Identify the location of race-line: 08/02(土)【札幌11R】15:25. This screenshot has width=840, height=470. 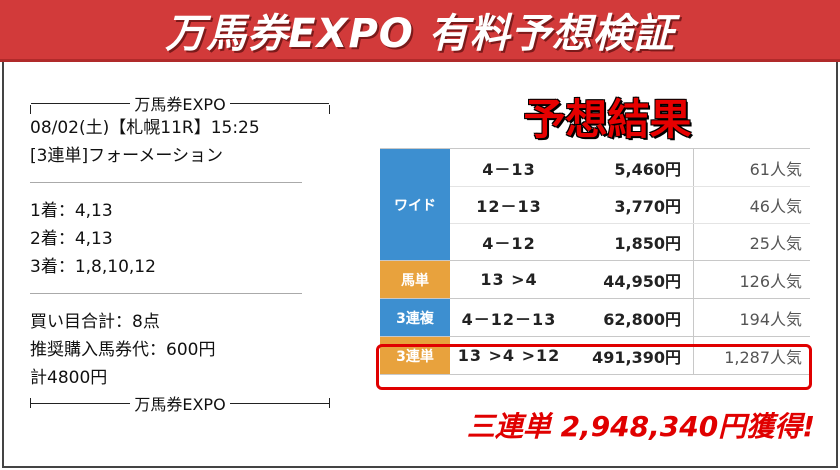
(145, 128).